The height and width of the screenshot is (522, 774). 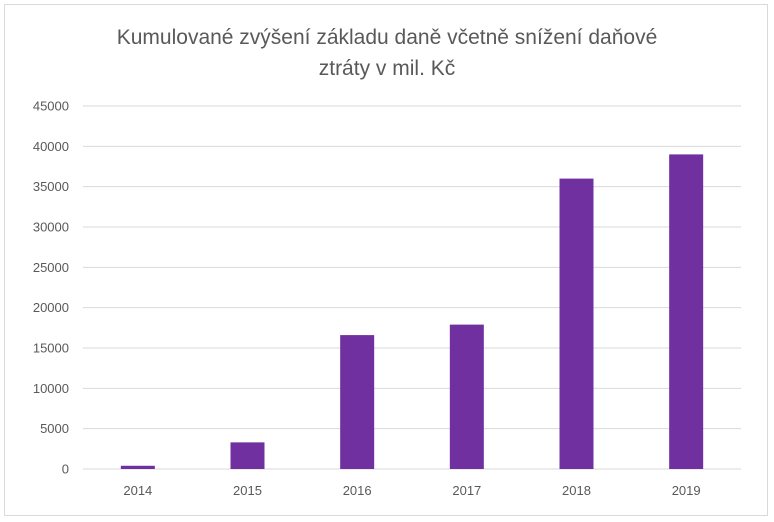 I want to click on y-tick-label: 15000, so click(x=51, y=348).